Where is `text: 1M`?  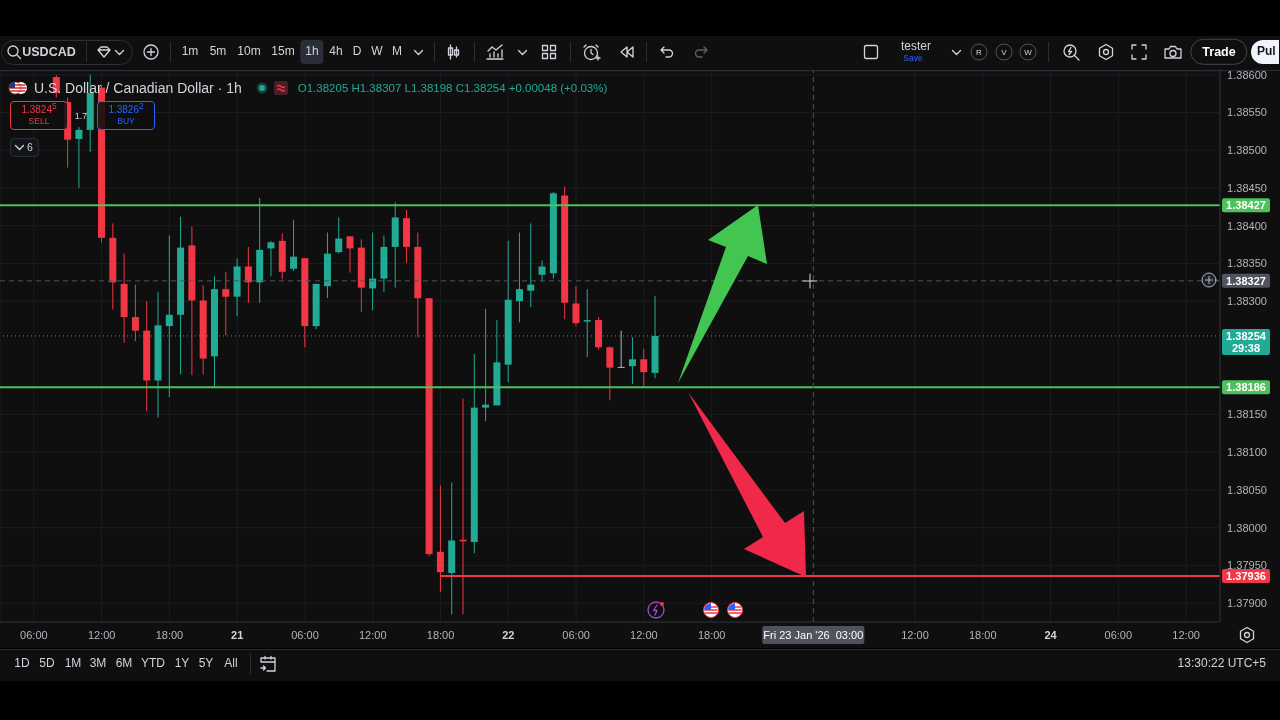
text: 1M is located at coordinates (73, 663).